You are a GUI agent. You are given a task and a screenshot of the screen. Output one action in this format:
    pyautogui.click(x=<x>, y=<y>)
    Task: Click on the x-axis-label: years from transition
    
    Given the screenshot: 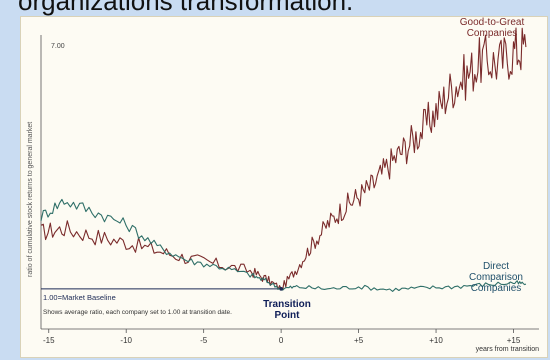 What is the action you would take?
    pyautogui.click(x=507, y=349)
    